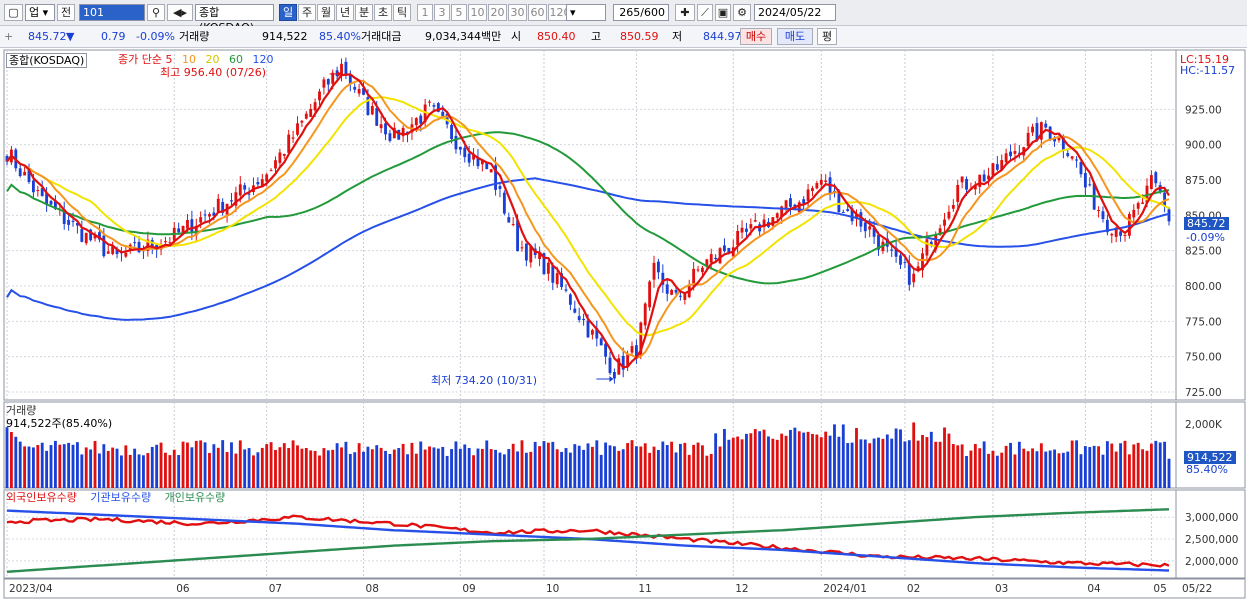 The width and height of the screenshot is (1247, 602). What do you see at coordinates (234, 19) in the screenshot?
I see `index-name: 종합(KOSDAQ)` at bounding box center [234, 19].